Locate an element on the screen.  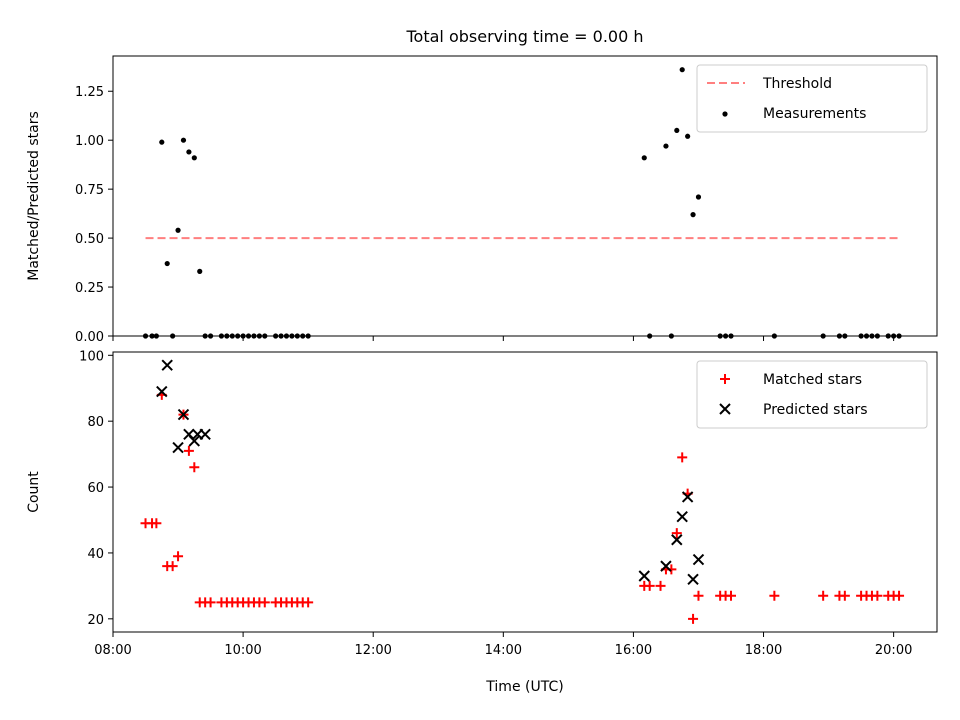
legend: Matched stars Predicted stars is located at coordinates (812, 394).